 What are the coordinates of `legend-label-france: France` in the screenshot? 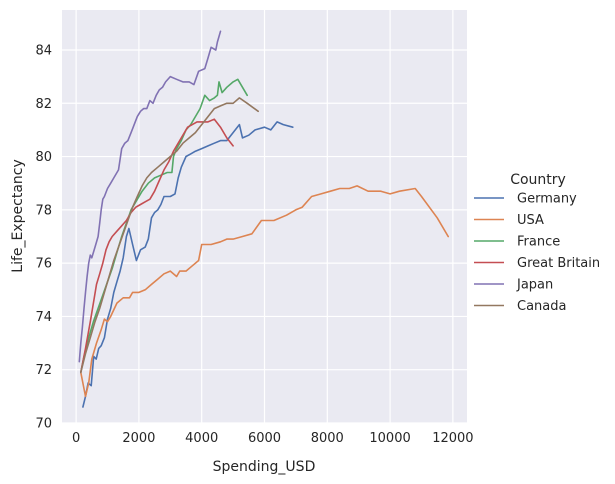 It's located at (538, 242).